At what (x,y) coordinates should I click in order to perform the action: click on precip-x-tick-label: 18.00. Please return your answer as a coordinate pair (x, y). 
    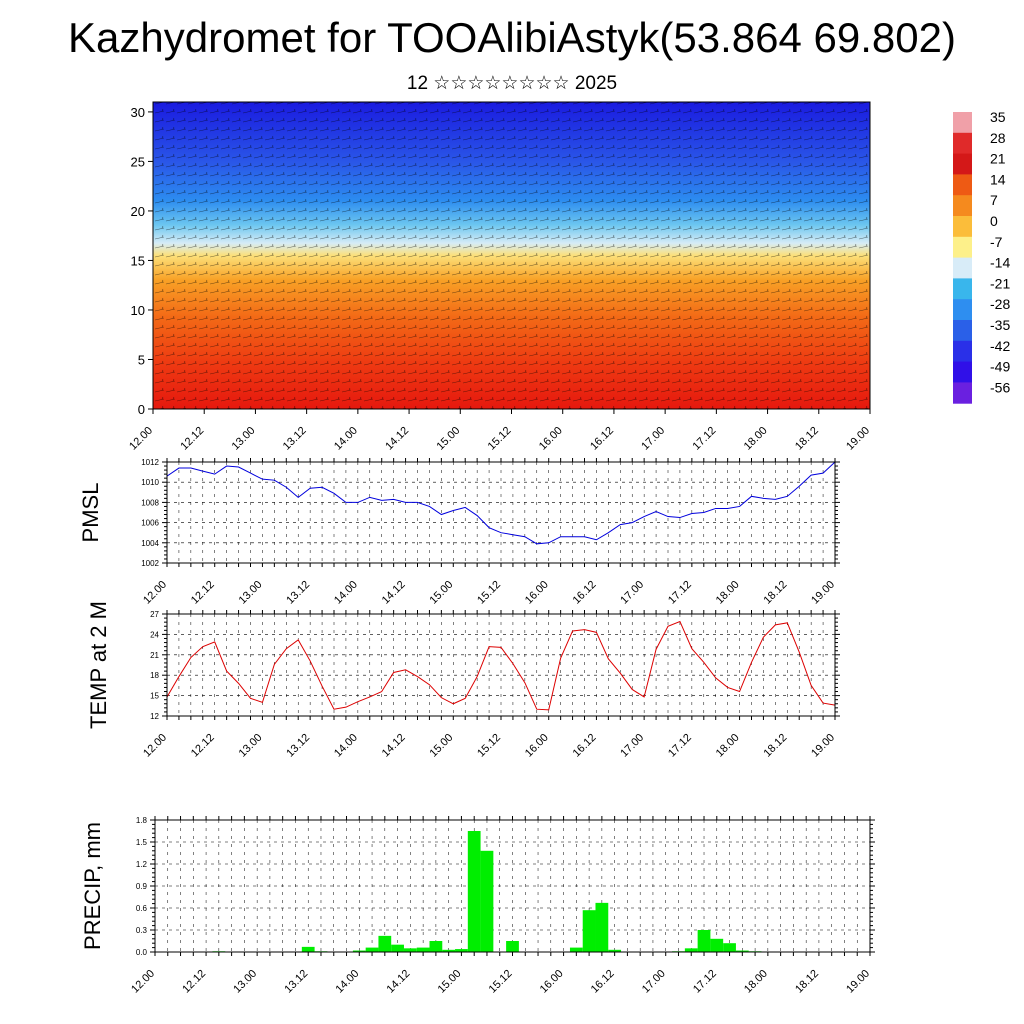
    Looking at the image, I should click on (756, 982).